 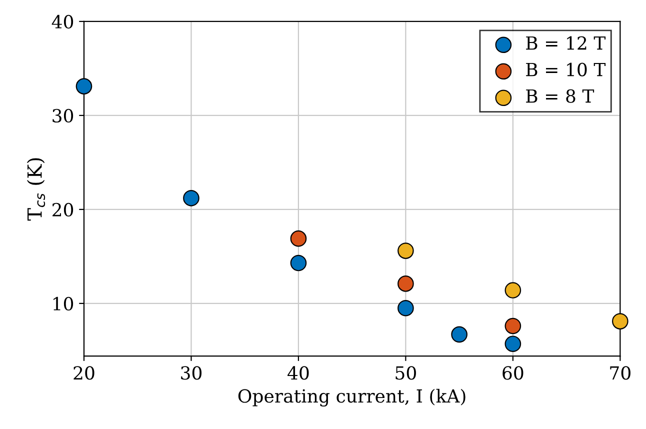 I want to click on legend-label: B = 8 T, so click(x=560, y=96).